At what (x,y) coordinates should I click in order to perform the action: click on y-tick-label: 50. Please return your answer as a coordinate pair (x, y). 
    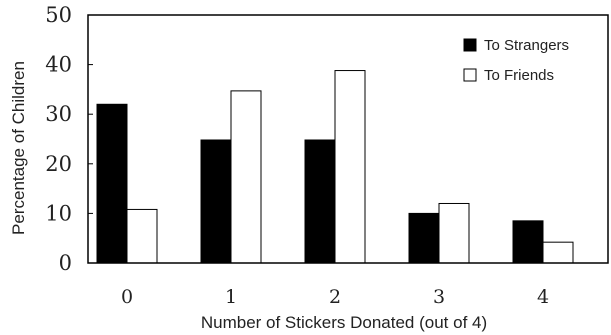
    Looking at the image, I should click on (58, 15).